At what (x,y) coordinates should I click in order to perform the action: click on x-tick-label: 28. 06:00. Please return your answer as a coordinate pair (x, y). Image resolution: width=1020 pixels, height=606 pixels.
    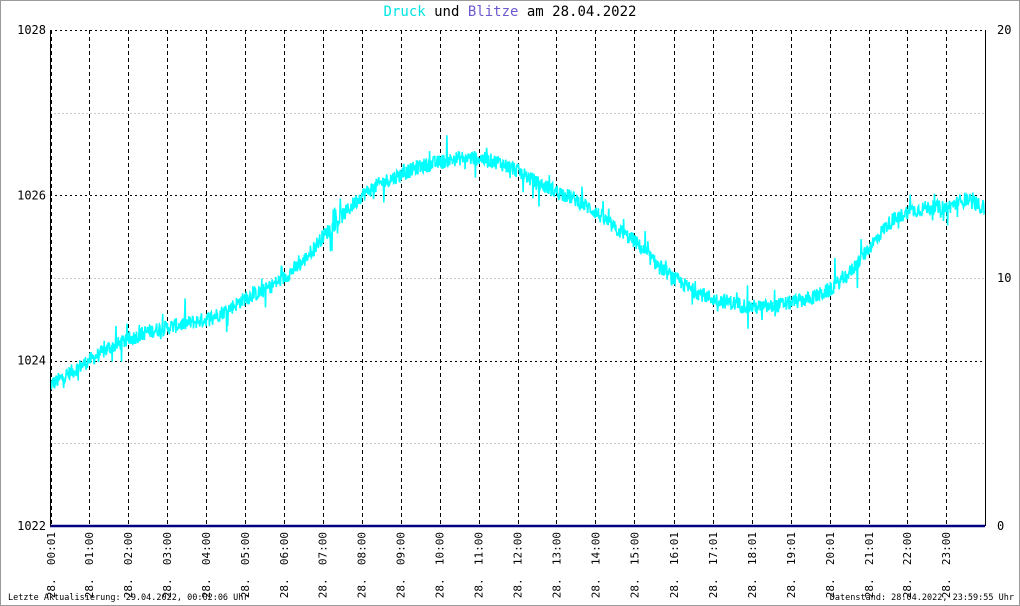
    Looking at the image, I should click on (284, 565).